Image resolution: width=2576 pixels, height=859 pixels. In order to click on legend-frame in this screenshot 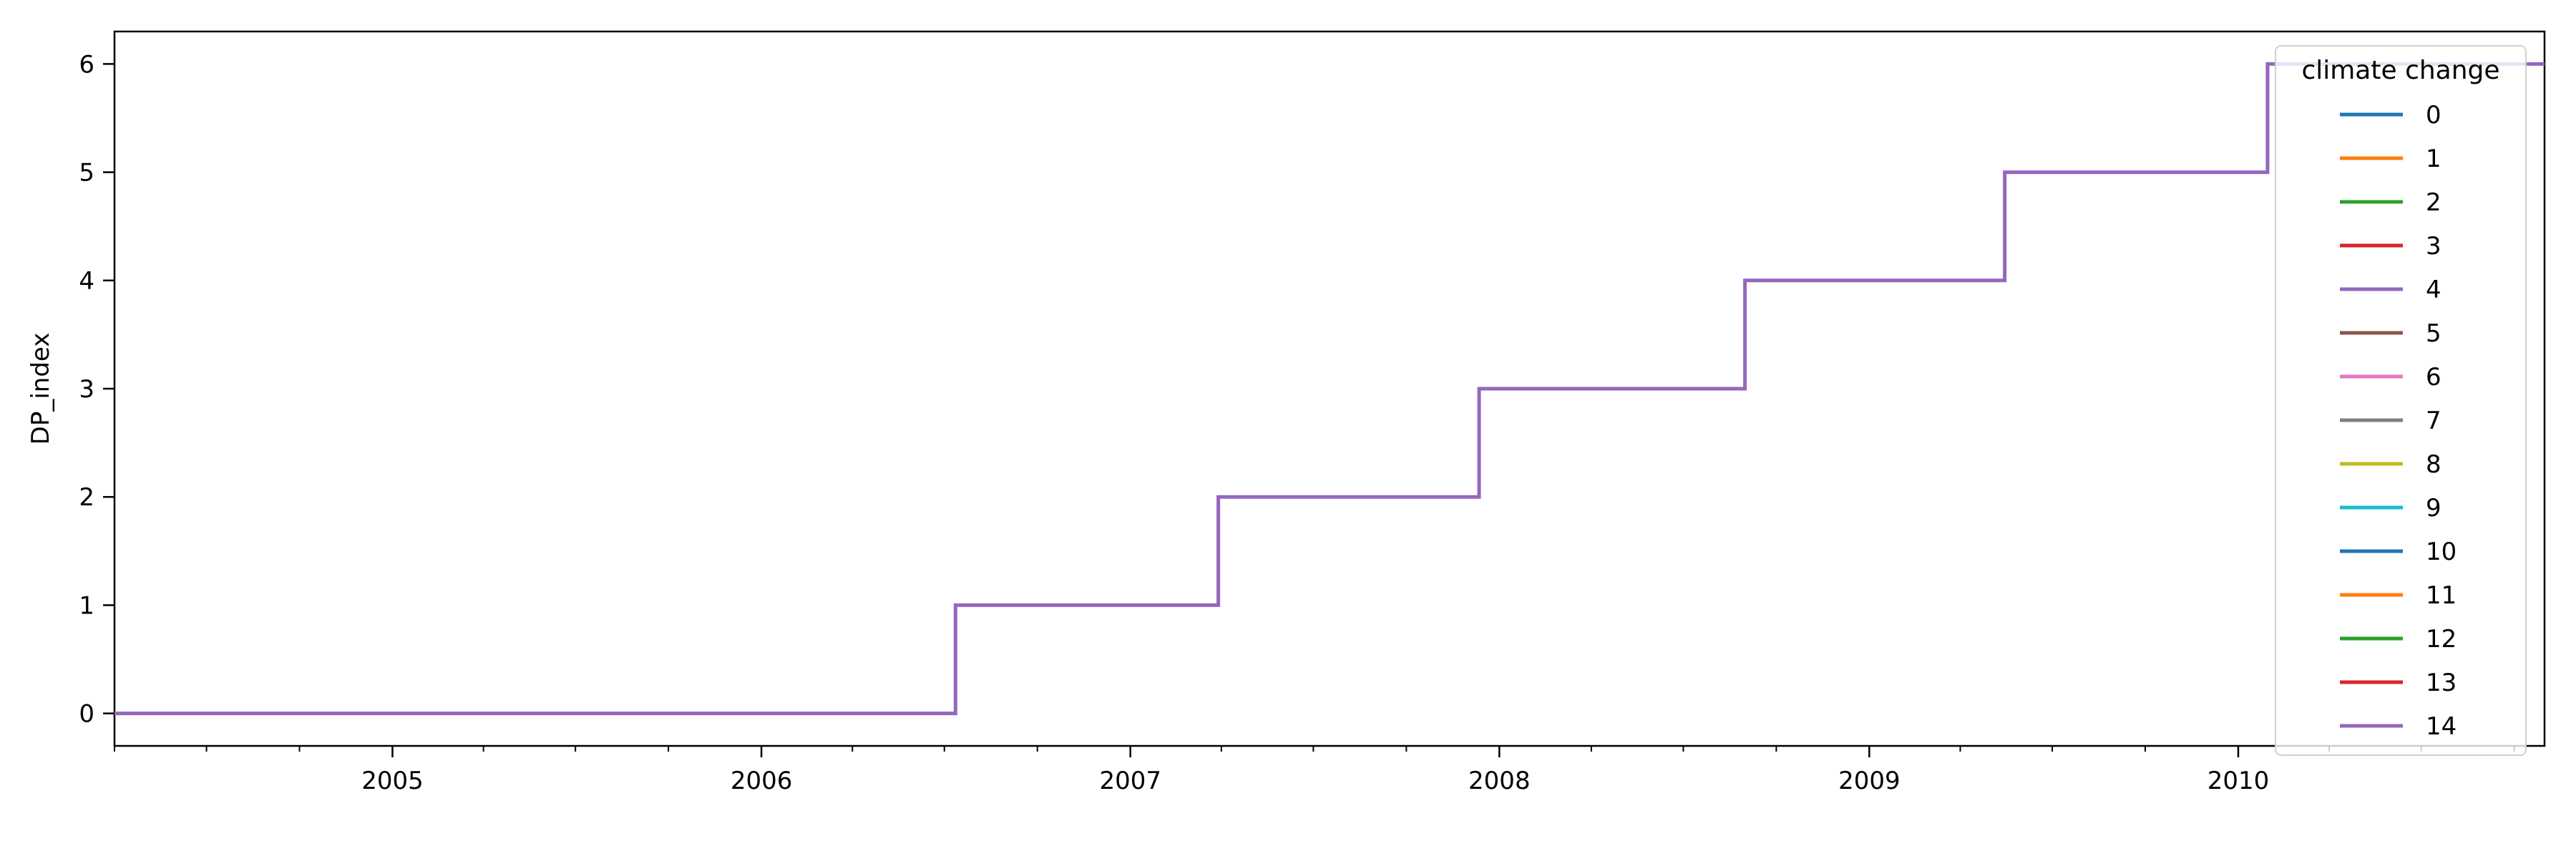, I will do `click(2401, 400)`.